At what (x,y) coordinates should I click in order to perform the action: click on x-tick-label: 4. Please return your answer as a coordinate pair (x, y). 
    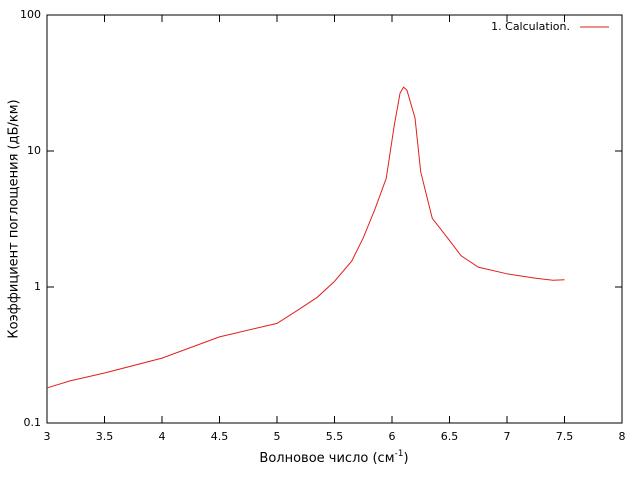
    Looking at the image, I should click on (162, 436).